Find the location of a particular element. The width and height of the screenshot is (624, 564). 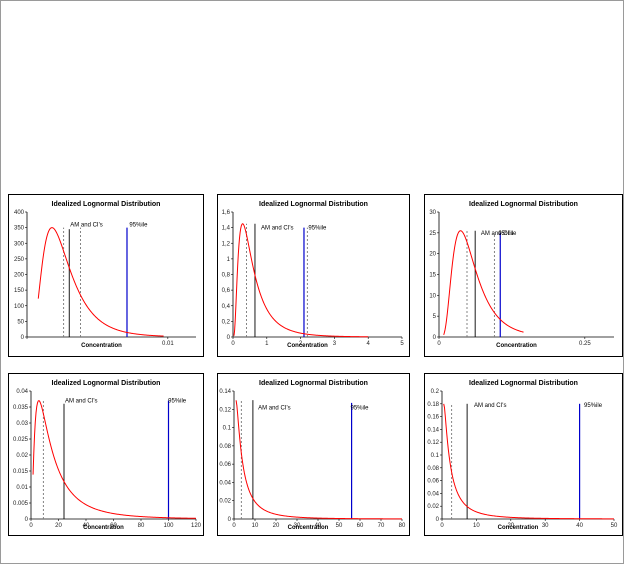

x-tick-label: 10 is located at coordinates (476, 526).